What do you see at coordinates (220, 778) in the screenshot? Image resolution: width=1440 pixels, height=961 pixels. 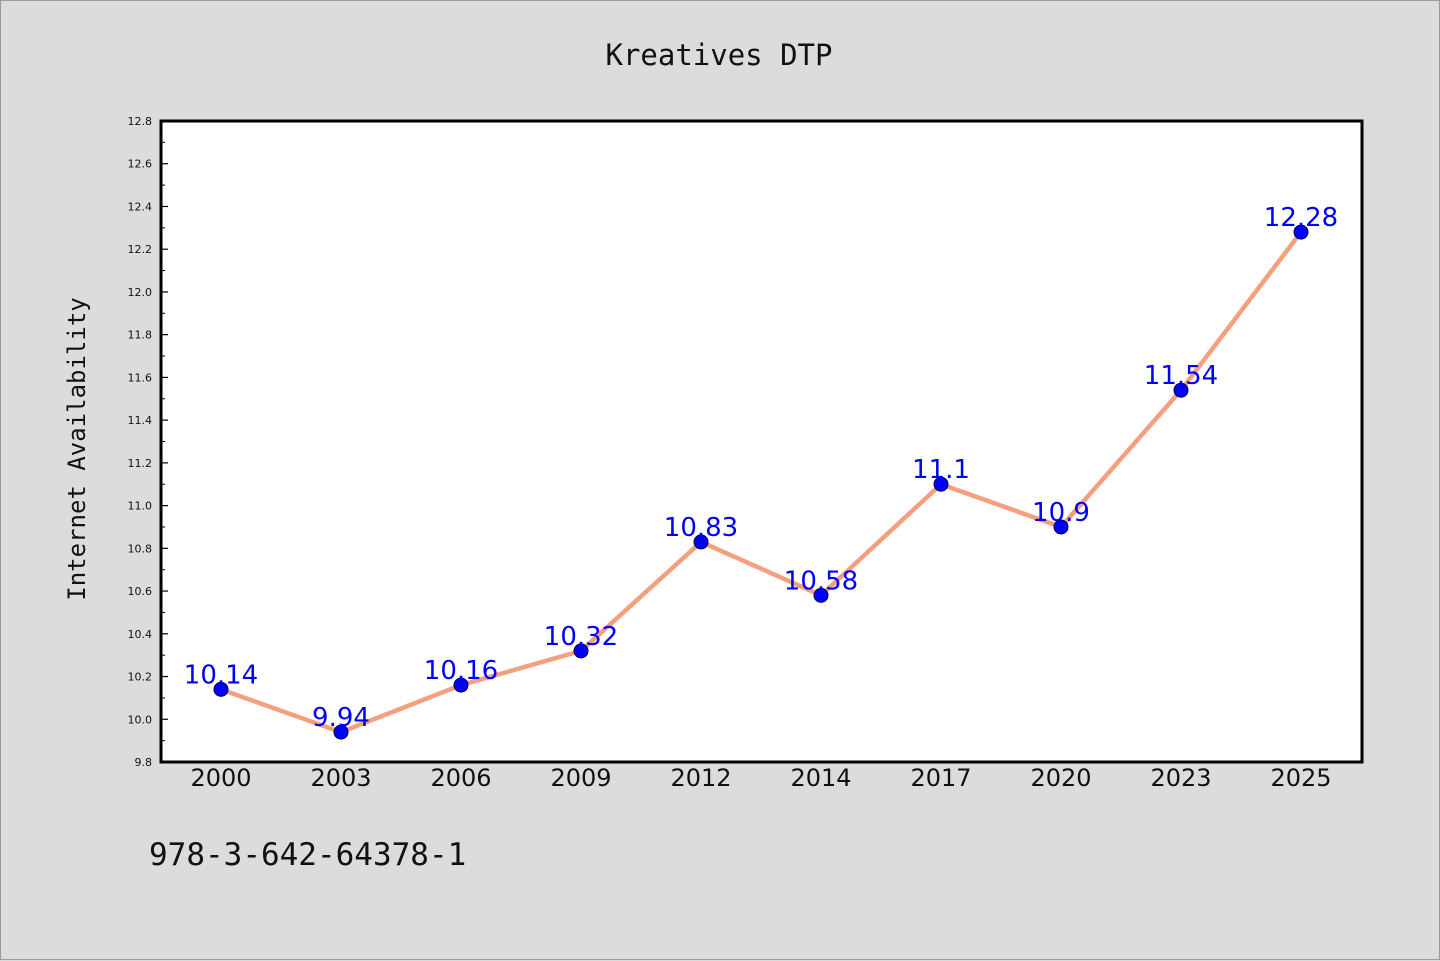 I see `x-tick-label: 2000` at bounding box center [220, 778].